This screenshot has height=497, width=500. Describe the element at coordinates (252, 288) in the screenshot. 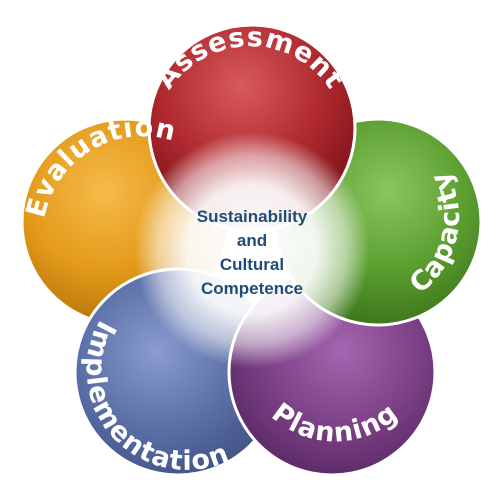

I see `center-line-4: Competence` at that location.